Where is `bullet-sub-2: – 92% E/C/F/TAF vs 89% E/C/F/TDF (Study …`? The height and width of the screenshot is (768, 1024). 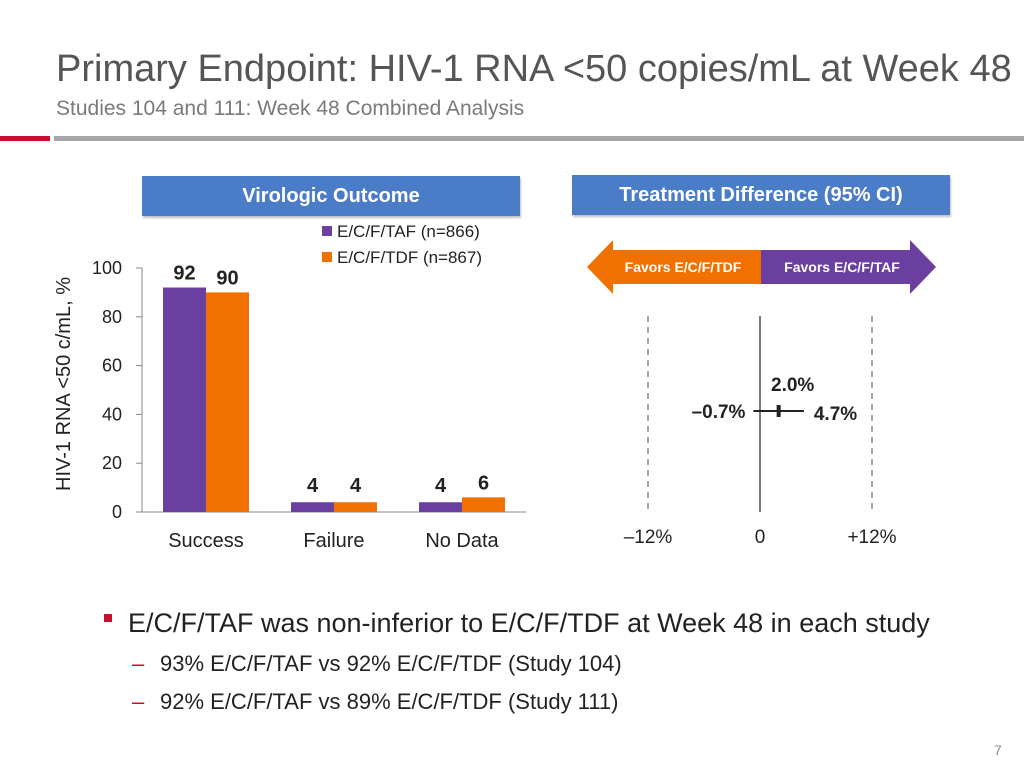
bullet-sub-2: – 92% E/C/F/TAF vs 89% E/C/F/TDF (Study … is located at coordinates (517, 702).